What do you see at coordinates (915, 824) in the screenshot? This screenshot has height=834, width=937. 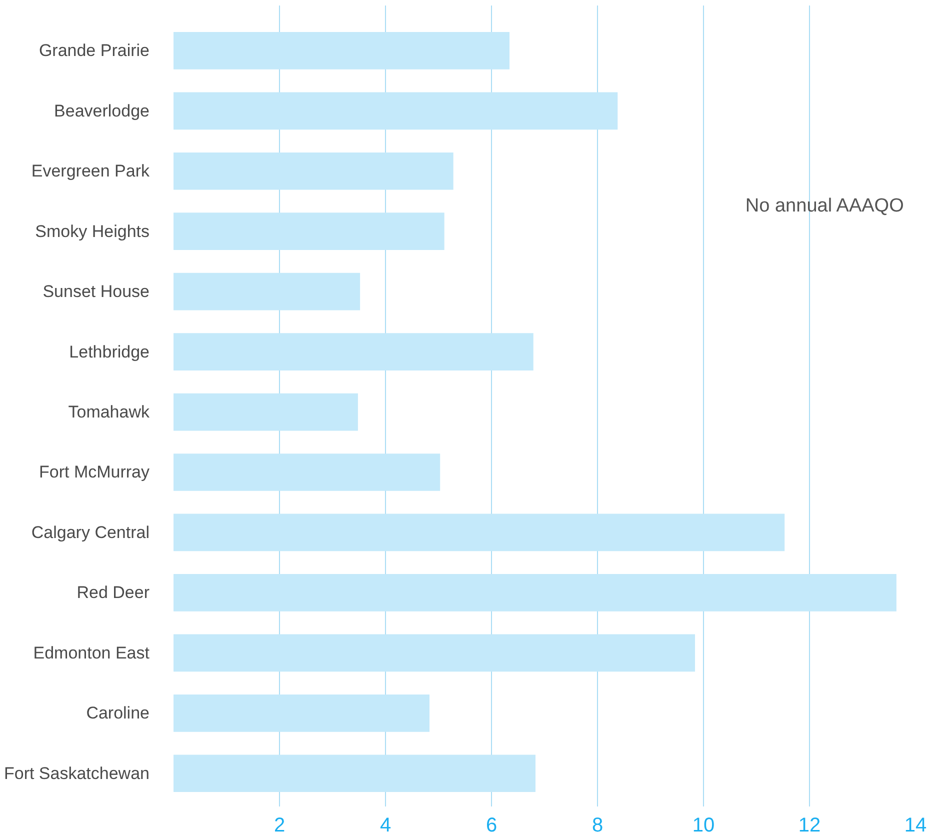 I see `x-tick-label: 14` at bounding box center [915, 824].